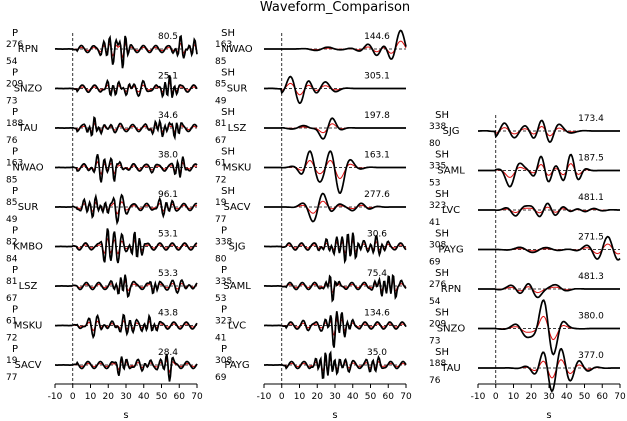  Describe the element at coordinates (12, 62) in the screenshot. I see `distance-label: 54` at that location.